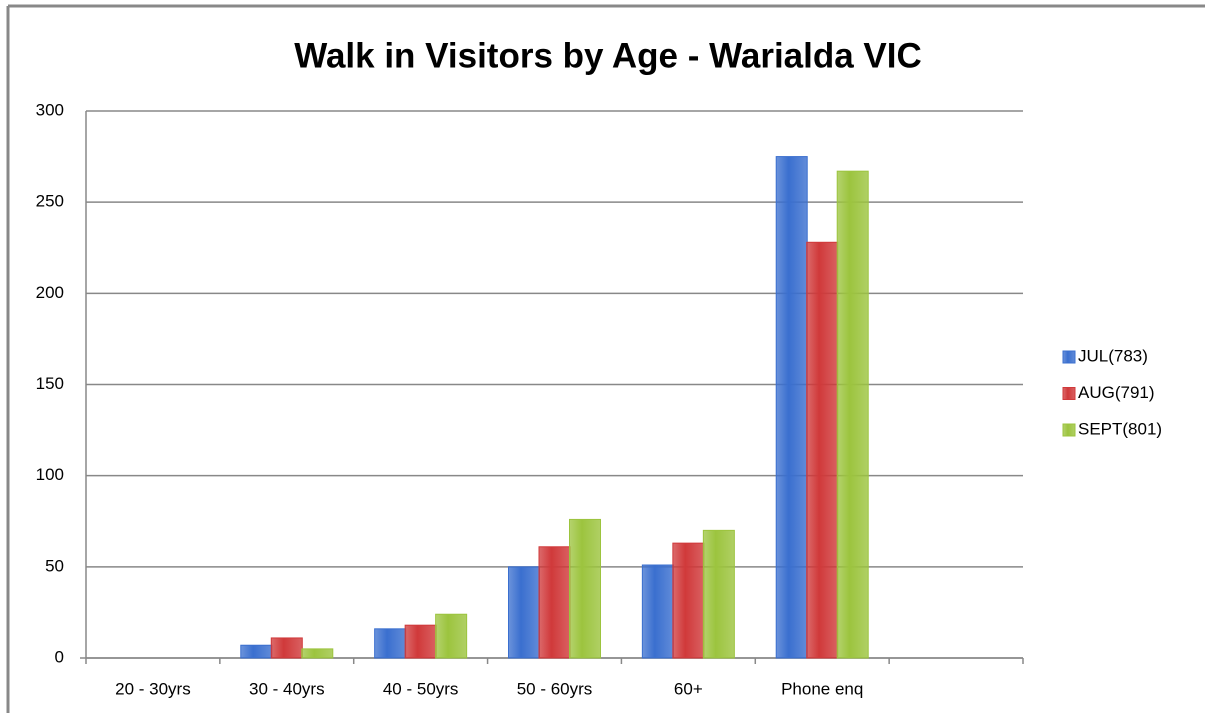 This screenshot has height=713, width=1205. I want to click on y-tick-label: 250, so click(50, 201).